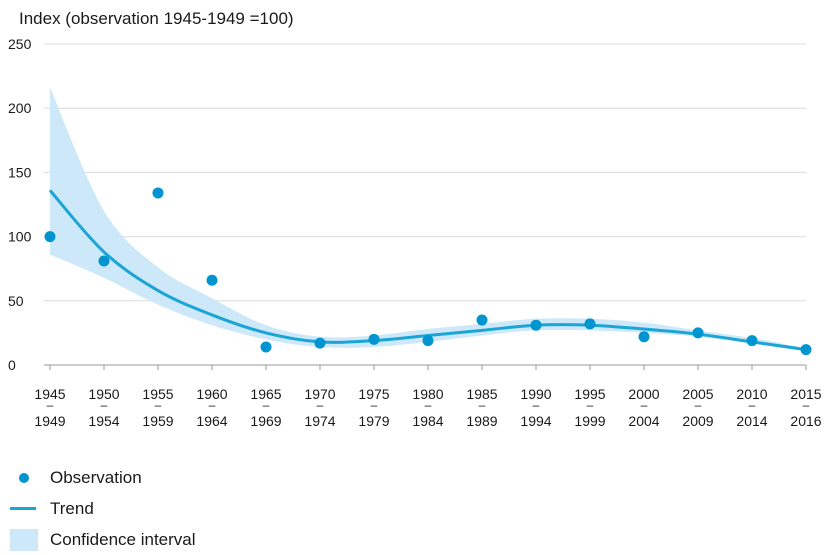 The width and height of the screenshot is (825, 555). What do you see at coordinates (481, 394) in the screenshot?
I see `x-tick-label-start-1985: 1985` at bounding box center [481, 394].